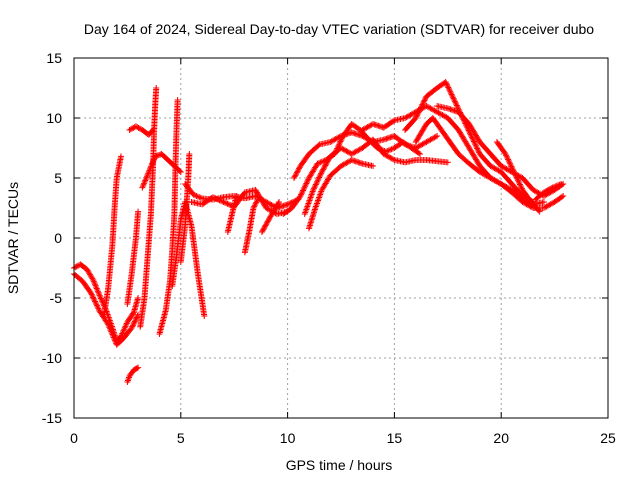  What do you see at coordinates (58, 178) in the screenshot?
I see `y-tick-label: 5` at bounding box center [58, 178].